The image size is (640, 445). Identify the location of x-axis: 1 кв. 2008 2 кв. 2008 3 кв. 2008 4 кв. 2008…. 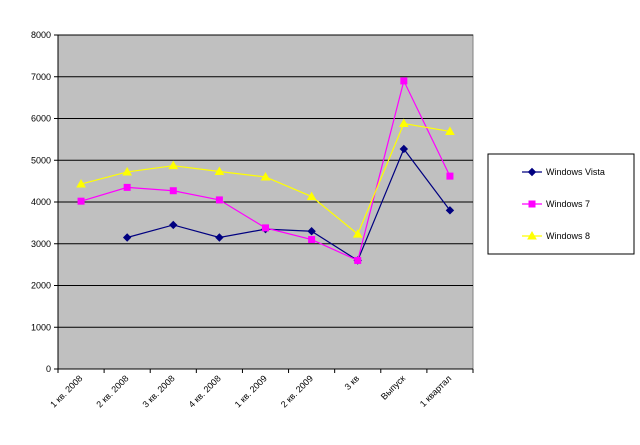
(261, 389).